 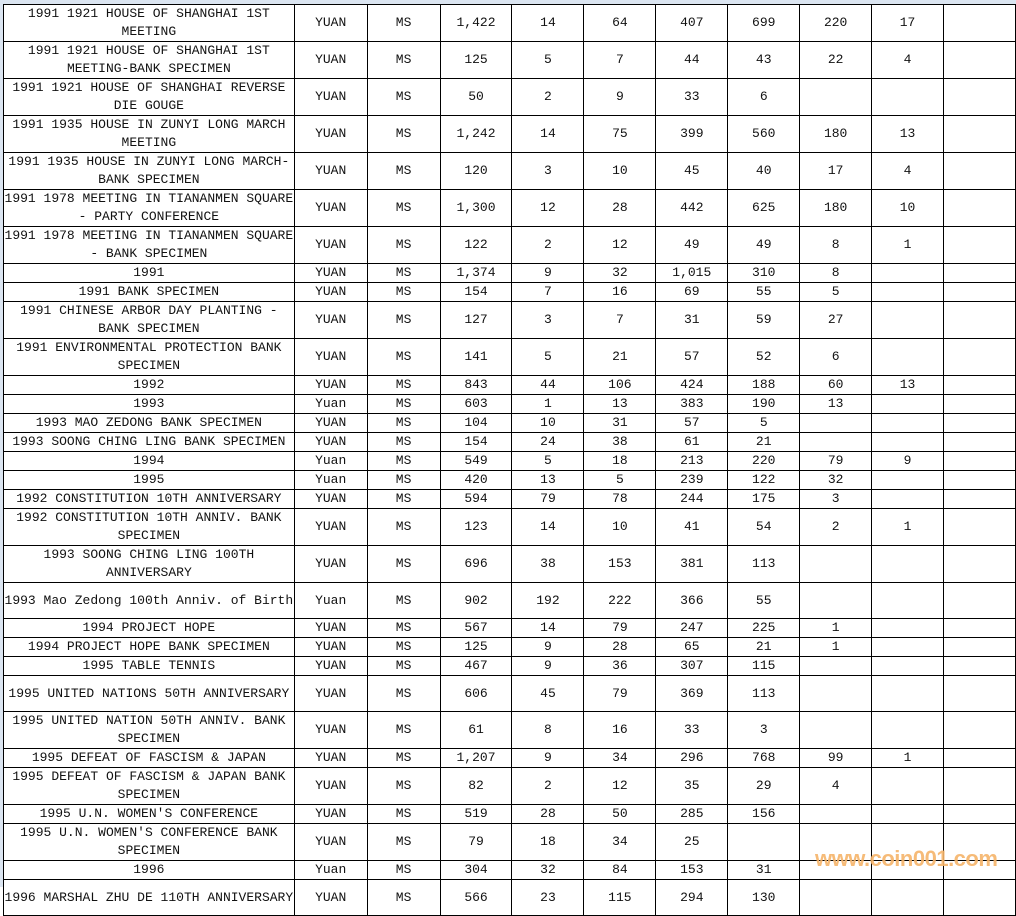 I want to click on cell-count: 28, so click(x=620, y=208).